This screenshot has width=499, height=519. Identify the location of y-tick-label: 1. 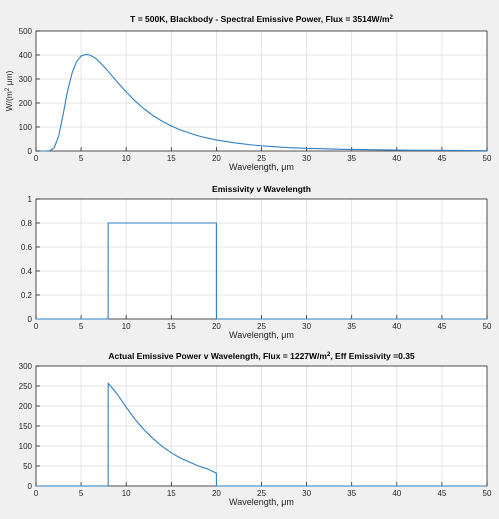
(30, 199).